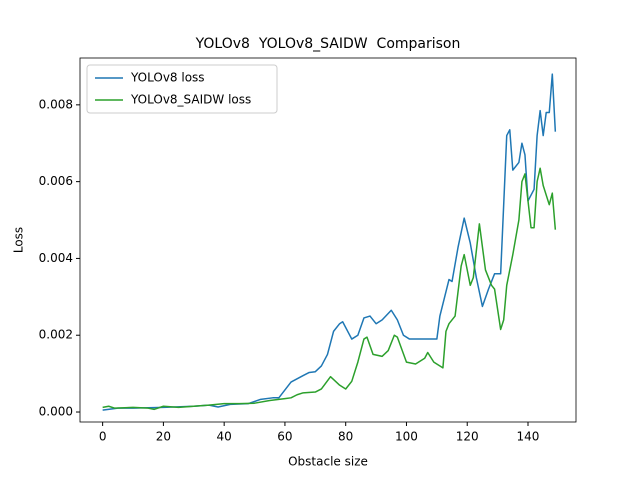 This screenshot has width=640, height=480. I want to click on x-tick-label: 60, so click(284, 437).